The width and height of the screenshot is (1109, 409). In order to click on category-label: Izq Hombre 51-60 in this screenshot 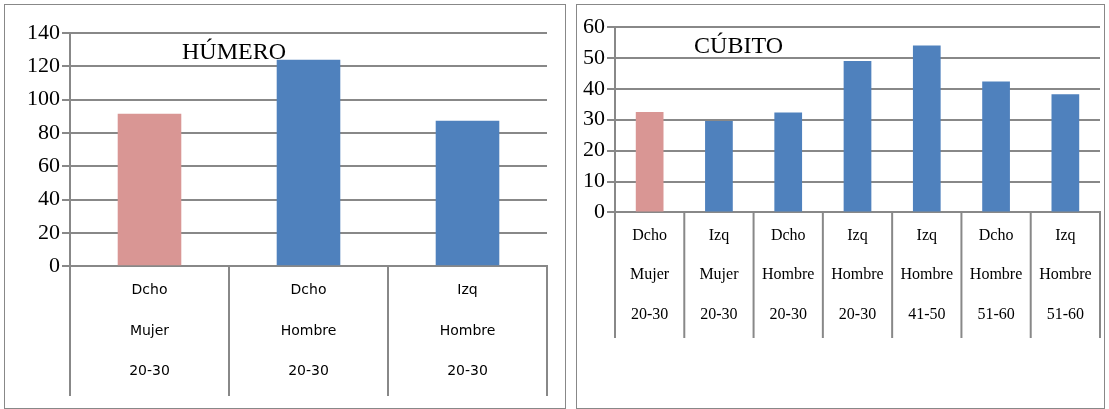, I will do `click(1065, 274)`.